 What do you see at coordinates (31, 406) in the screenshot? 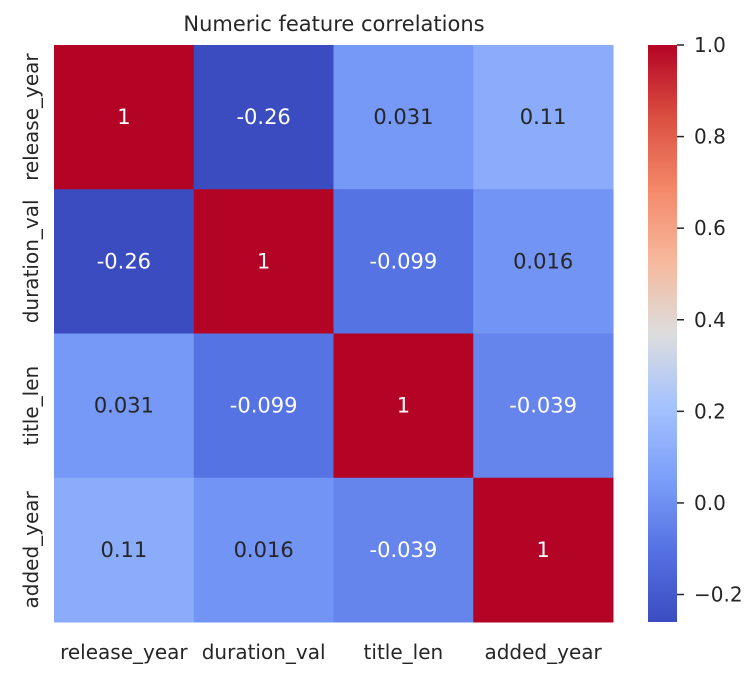
I see `row-label: title_len` at bounding box center [31, 406].